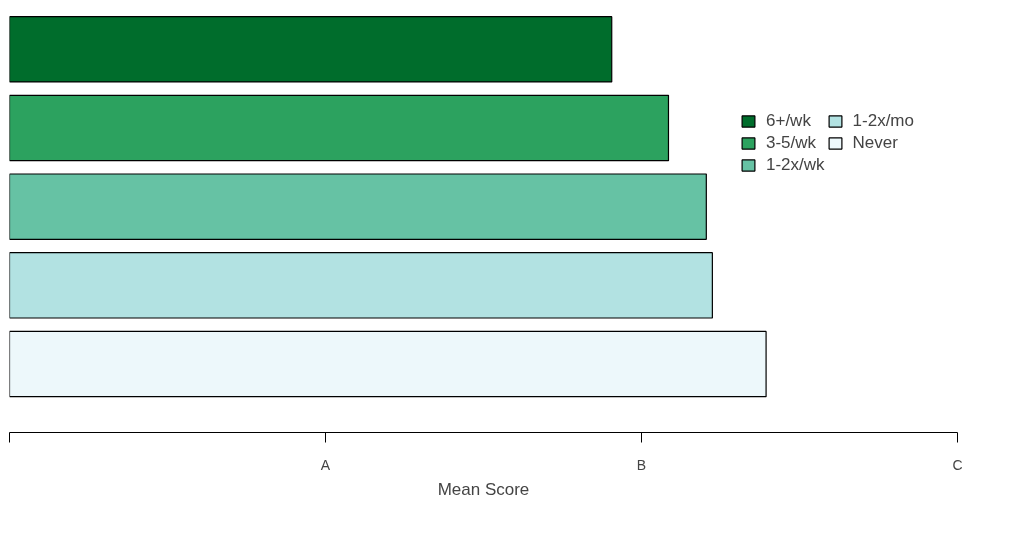  I want to click on legend-label: Never, so click(875, 143).